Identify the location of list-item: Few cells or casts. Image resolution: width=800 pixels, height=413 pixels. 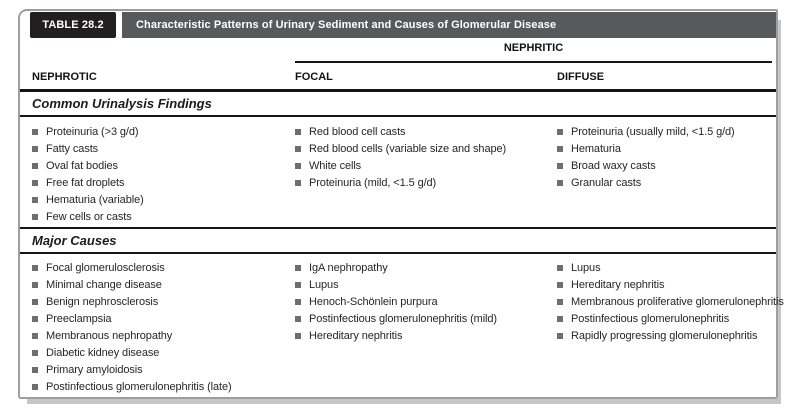
(157, 216).